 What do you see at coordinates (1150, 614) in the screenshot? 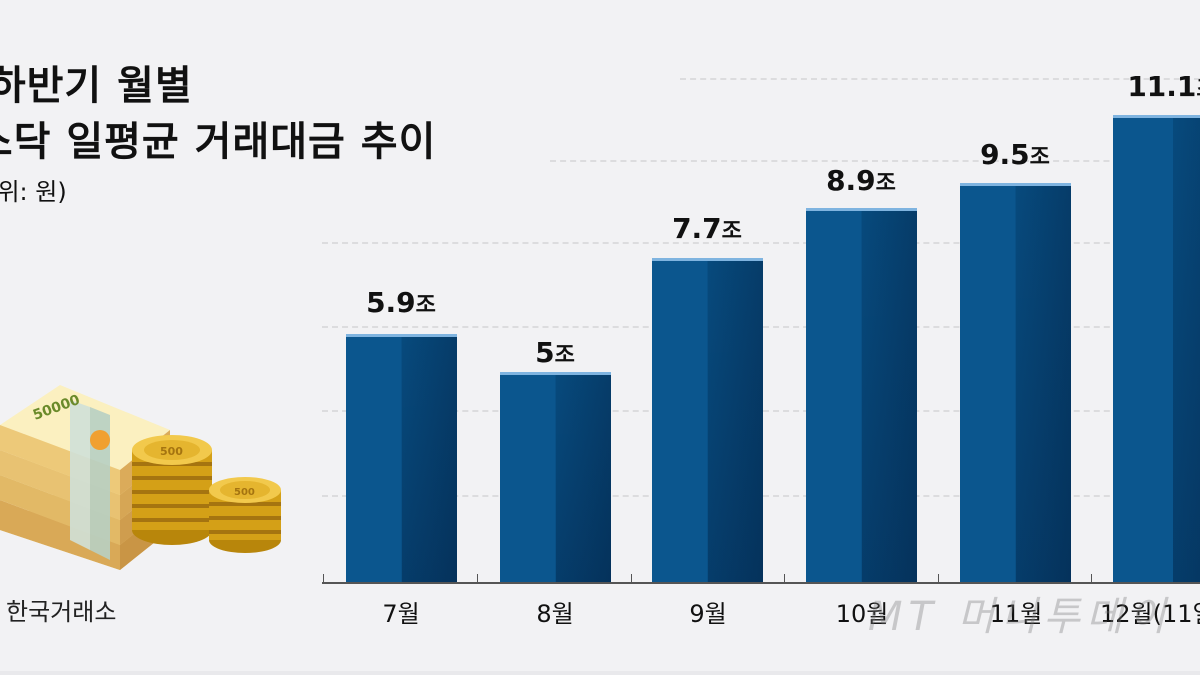
I see `category-label-dec: 12월(11일` at bounding box center [1150, 614].